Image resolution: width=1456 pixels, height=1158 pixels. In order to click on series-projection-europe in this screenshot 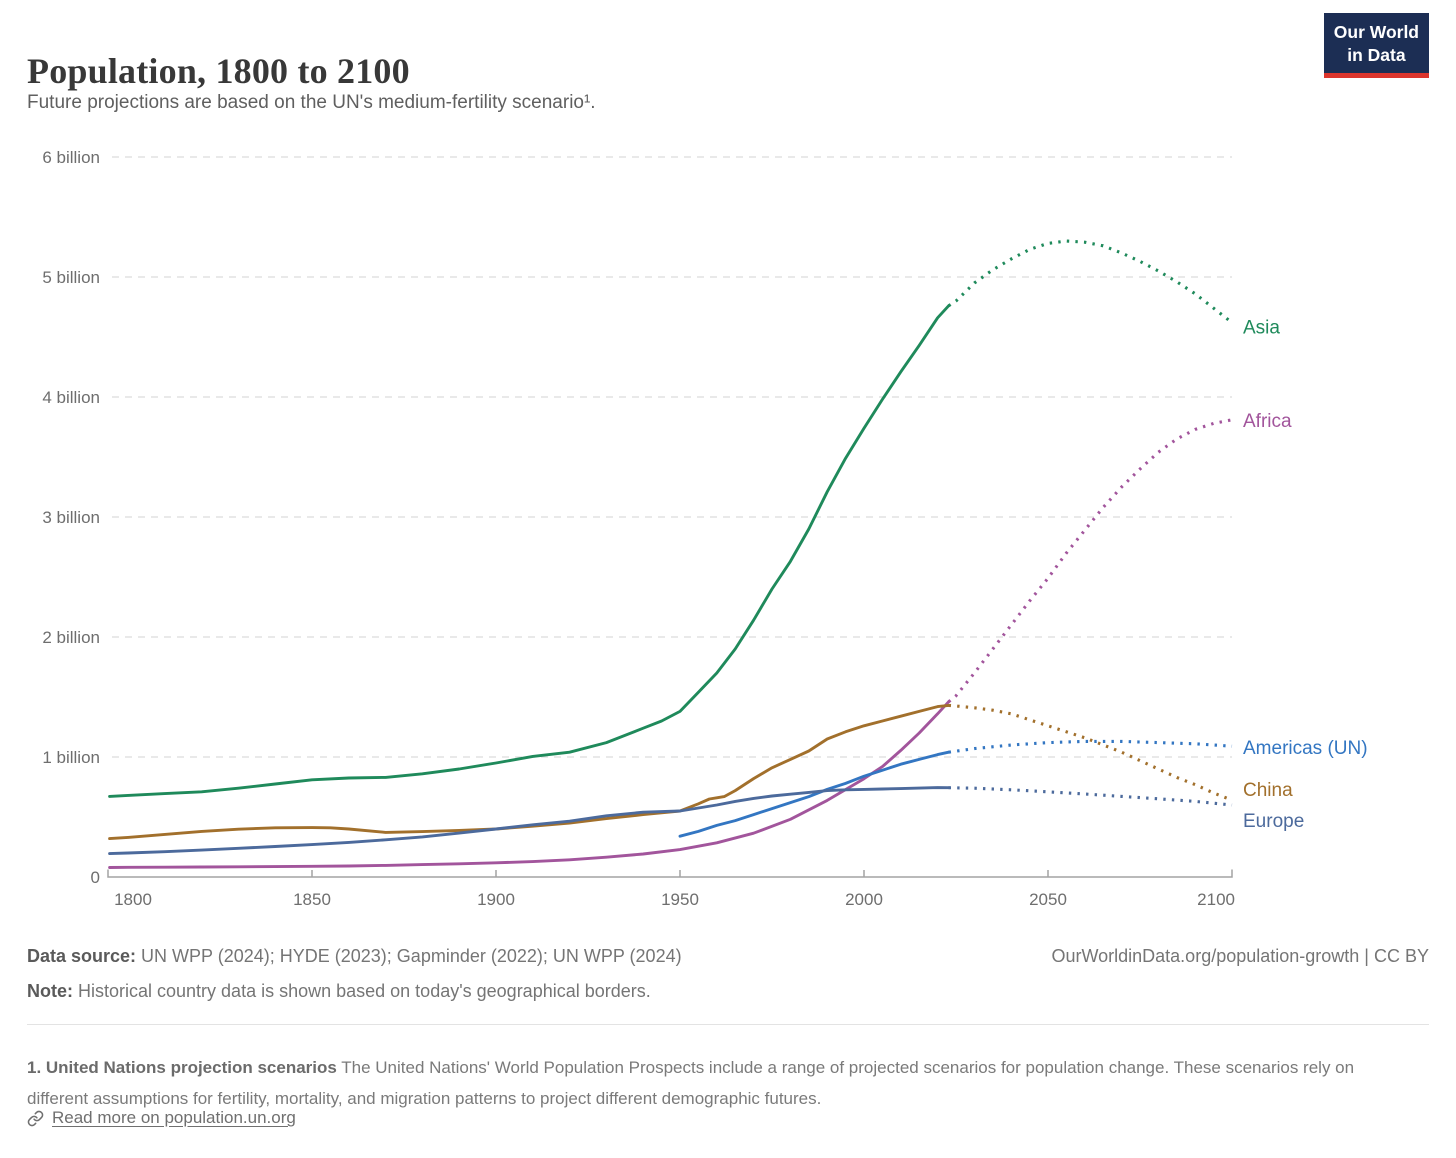, I will do `click(1090, 796)`.